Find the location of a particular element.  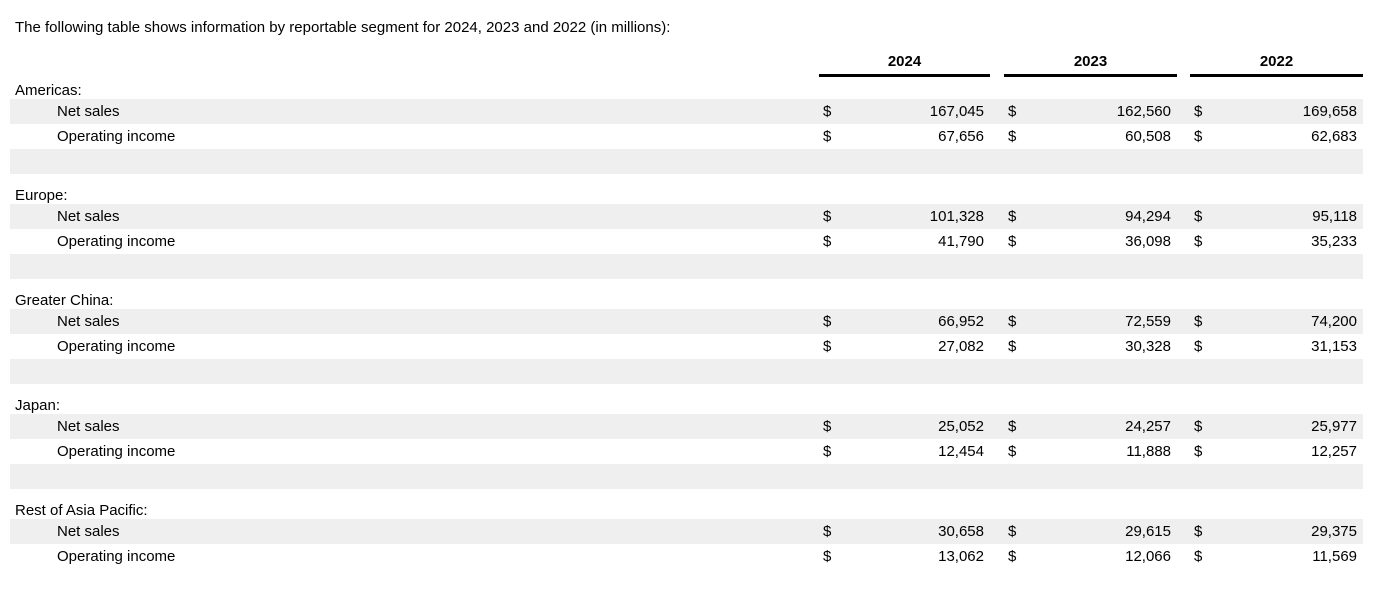

cell-value: 11,888 is located at coordinates (1148, 451).